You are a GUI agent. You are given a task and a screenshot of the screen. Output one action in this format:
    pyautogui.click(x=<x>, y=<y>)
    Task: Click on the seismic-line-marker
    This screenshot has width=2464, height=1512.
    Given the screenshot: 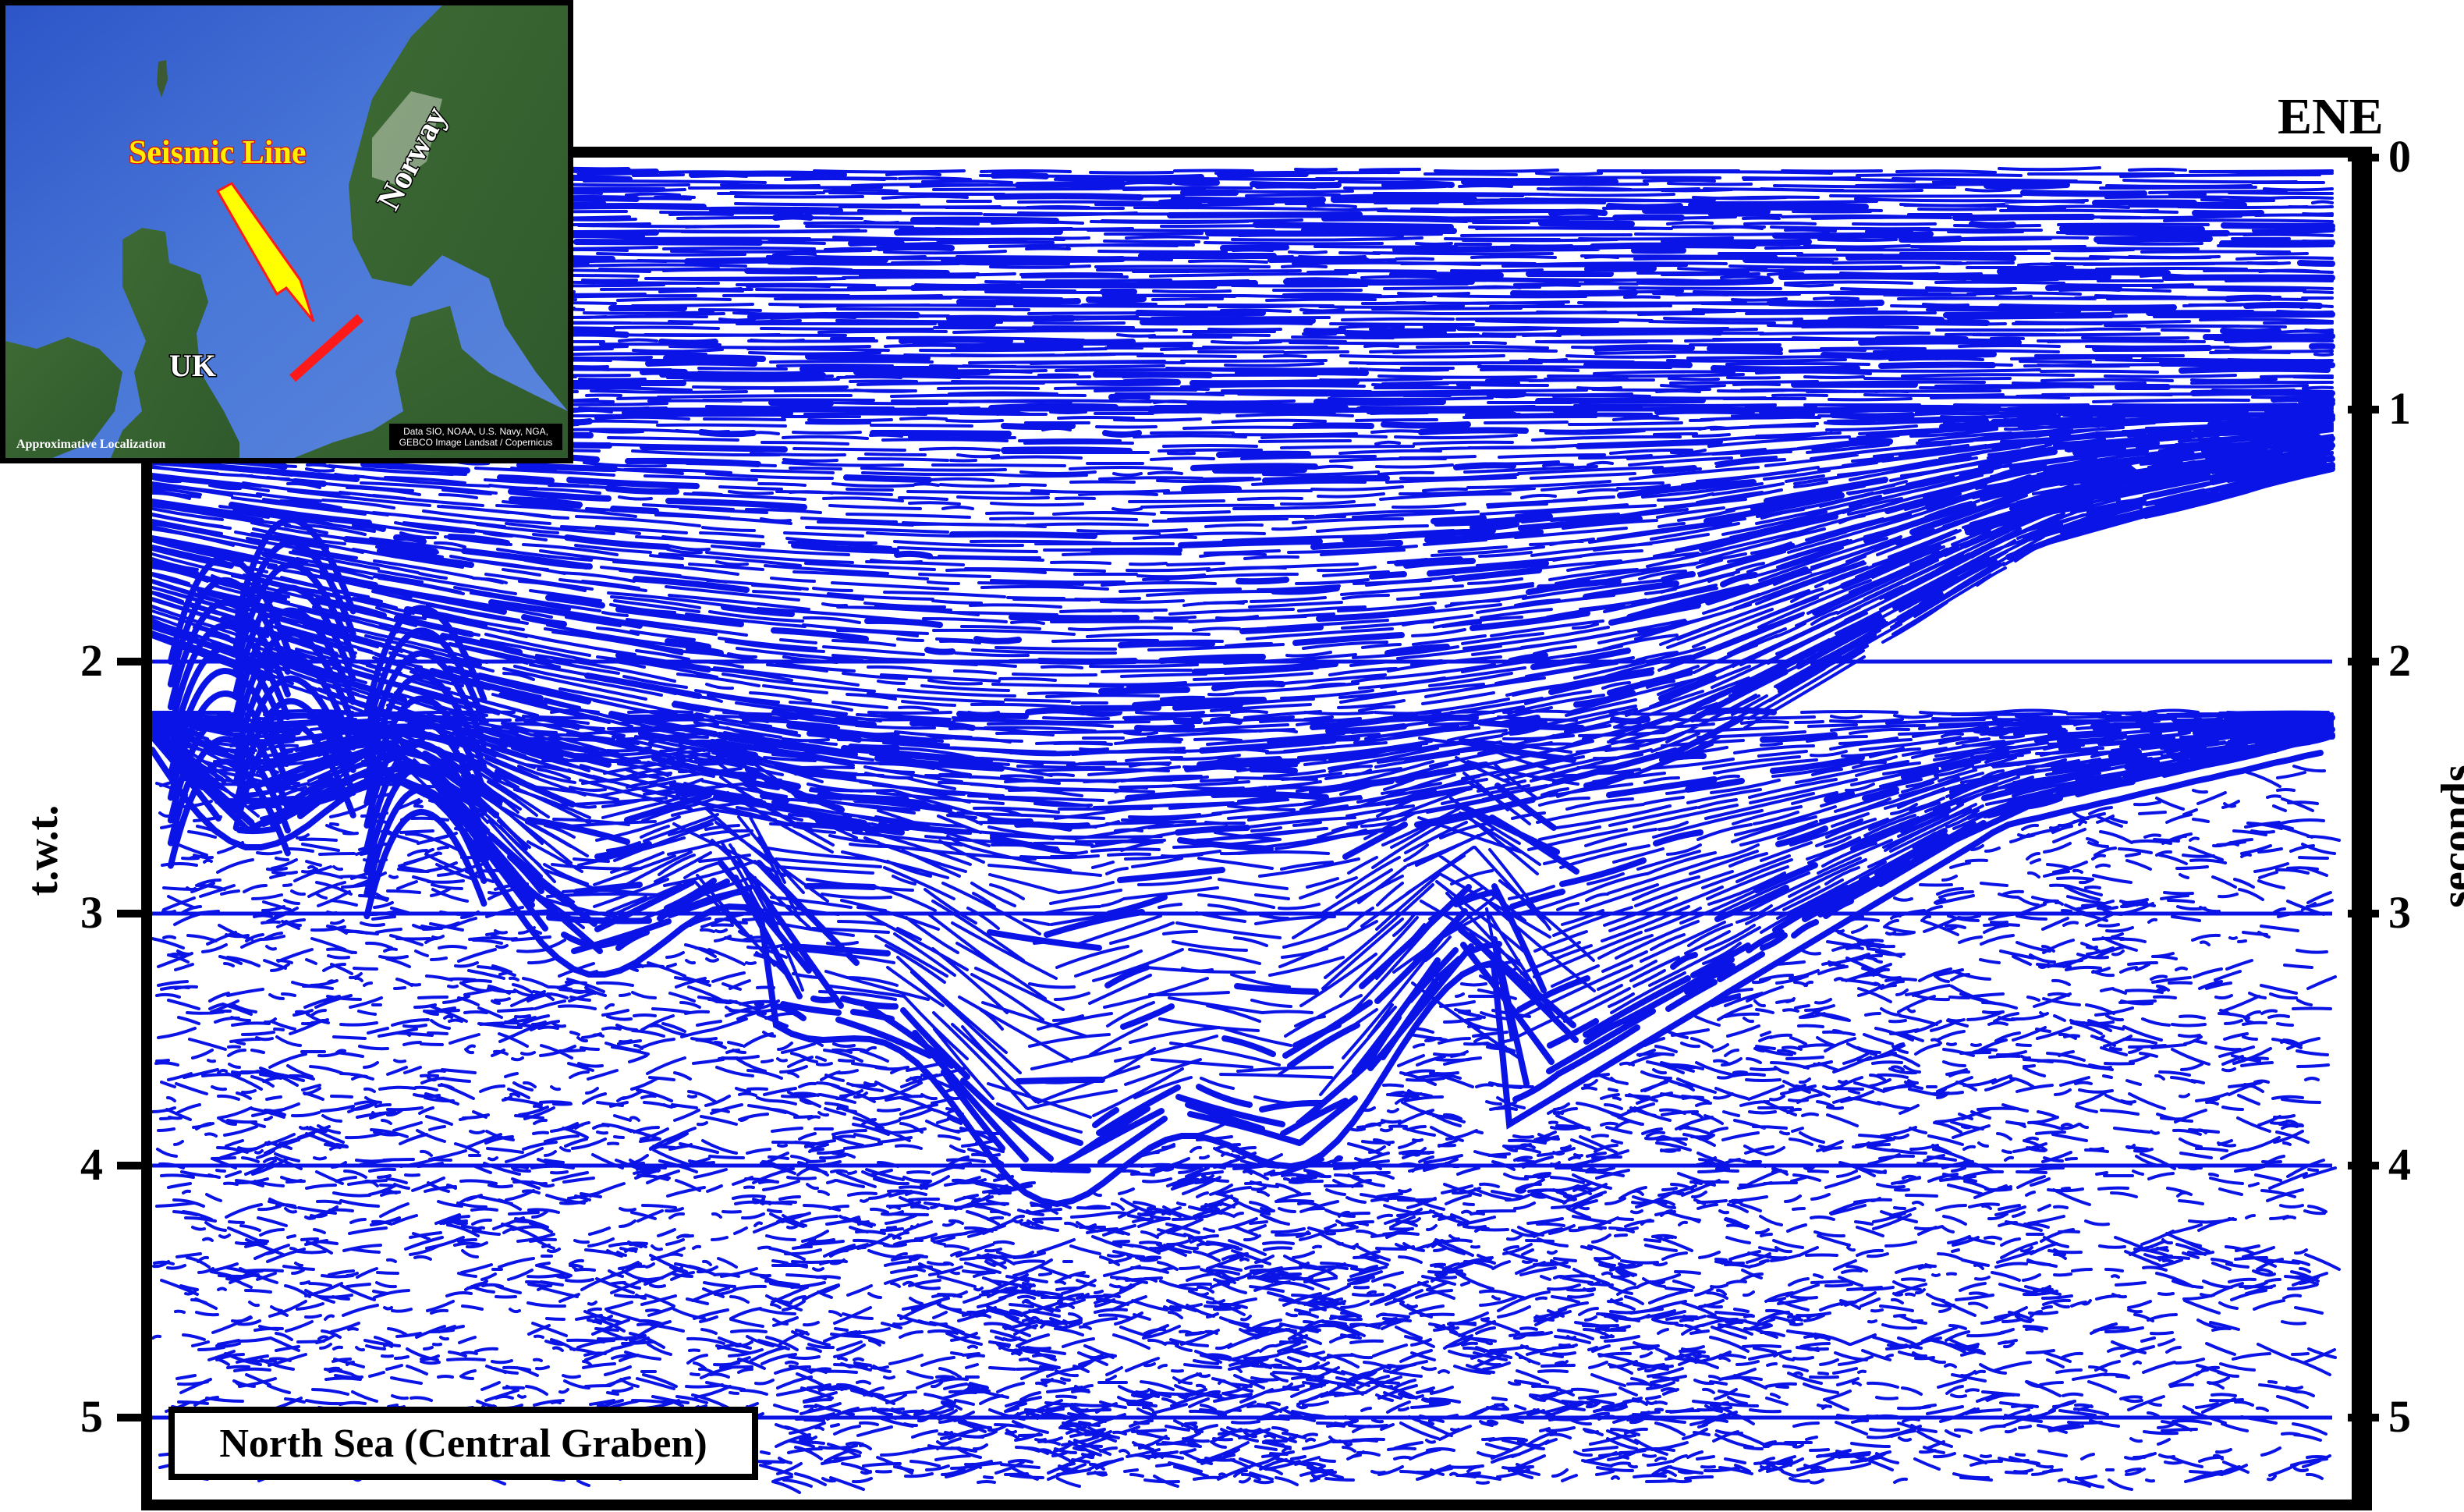 What is the action you would take?
    pyautogui.click(x=326, y=348)
    